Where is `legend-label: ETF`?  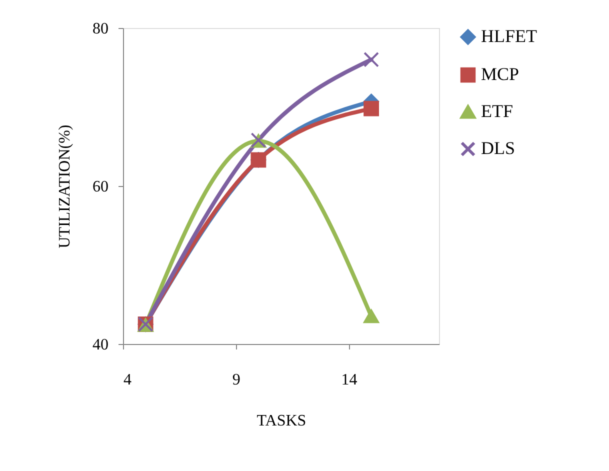
legend-label: ETF is located at coordinates (497, 111).